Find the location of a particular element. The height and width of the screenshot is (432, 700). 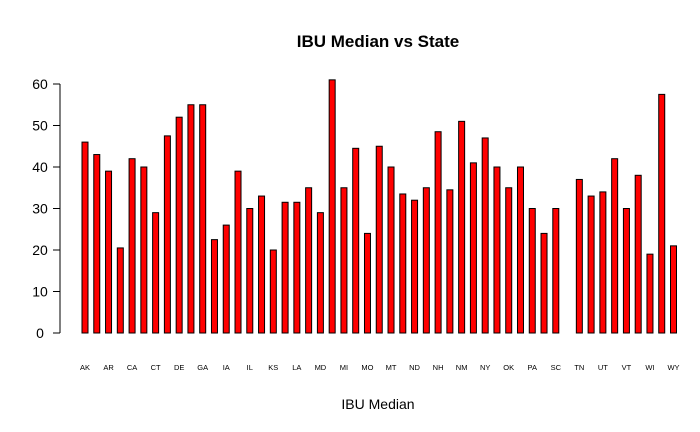

bar-nh is located at coordinates (438, 232).